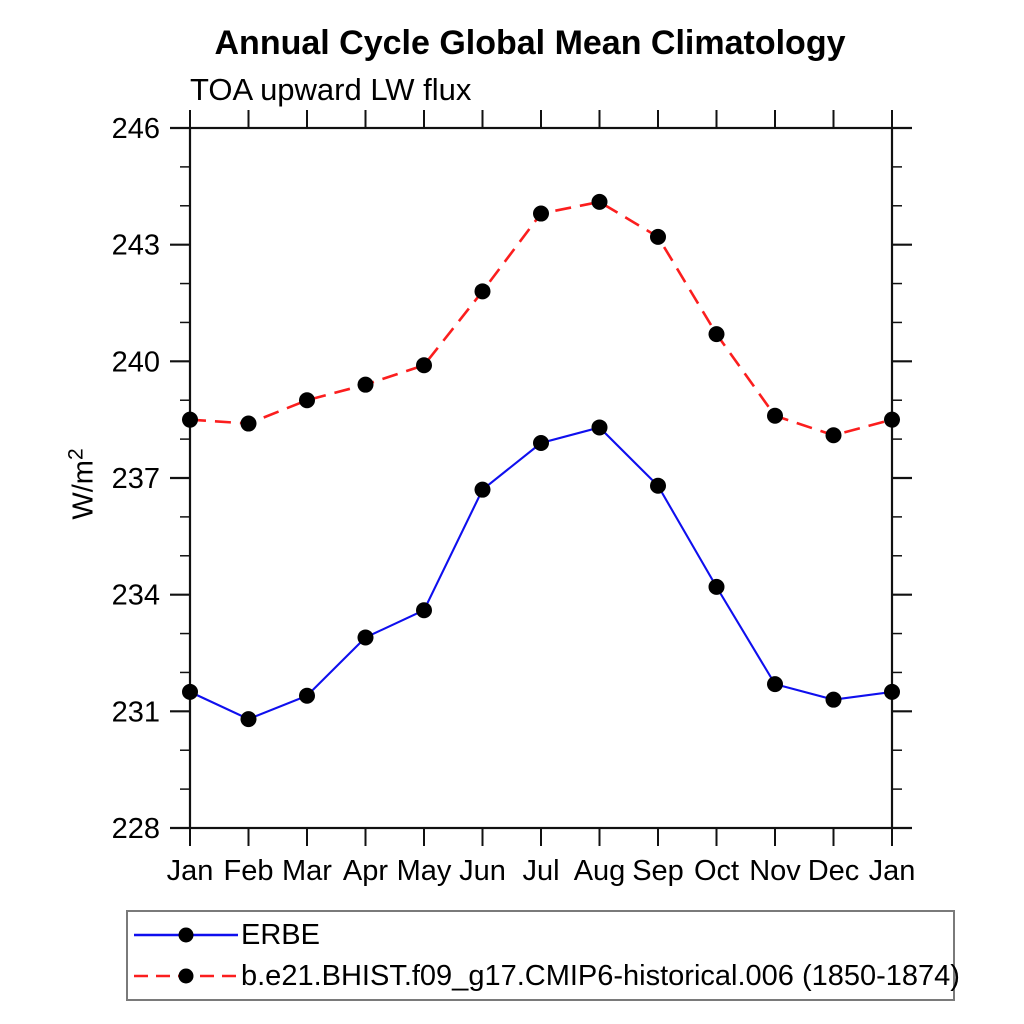 The image size is (1024, 1024). What do you see at coordinates (716, 871) in the screenshot?
I see `x-tick-label: Oct` at bounding box center [716, 871].